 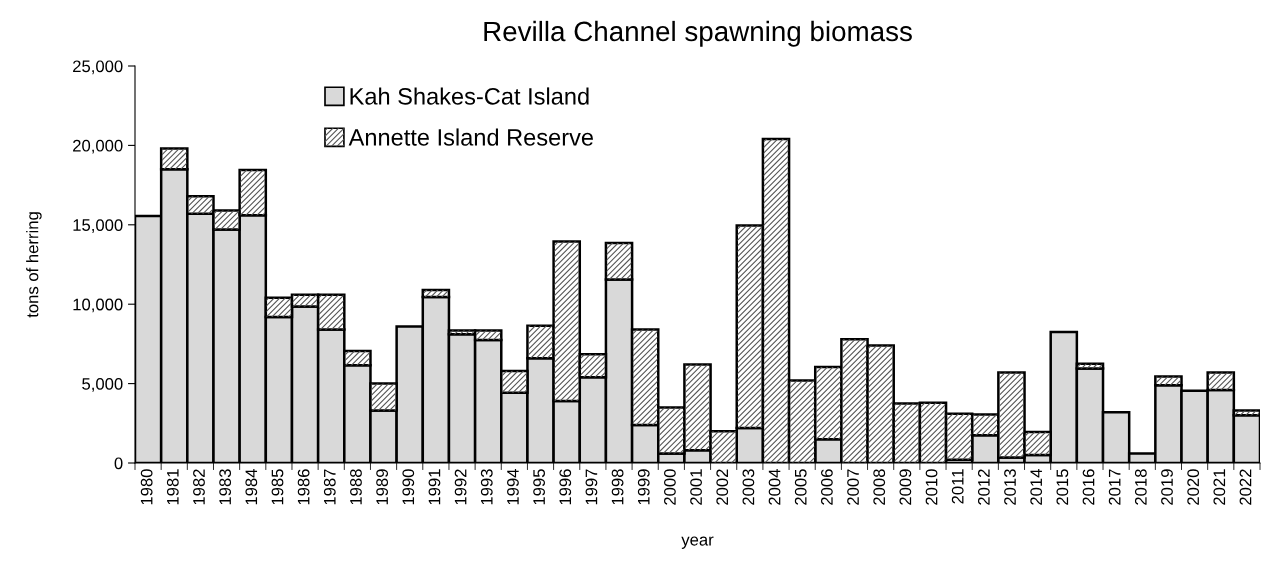 I want to click on chart-title: Revilla Channel spawning biomass, so click(x=698, y=33).